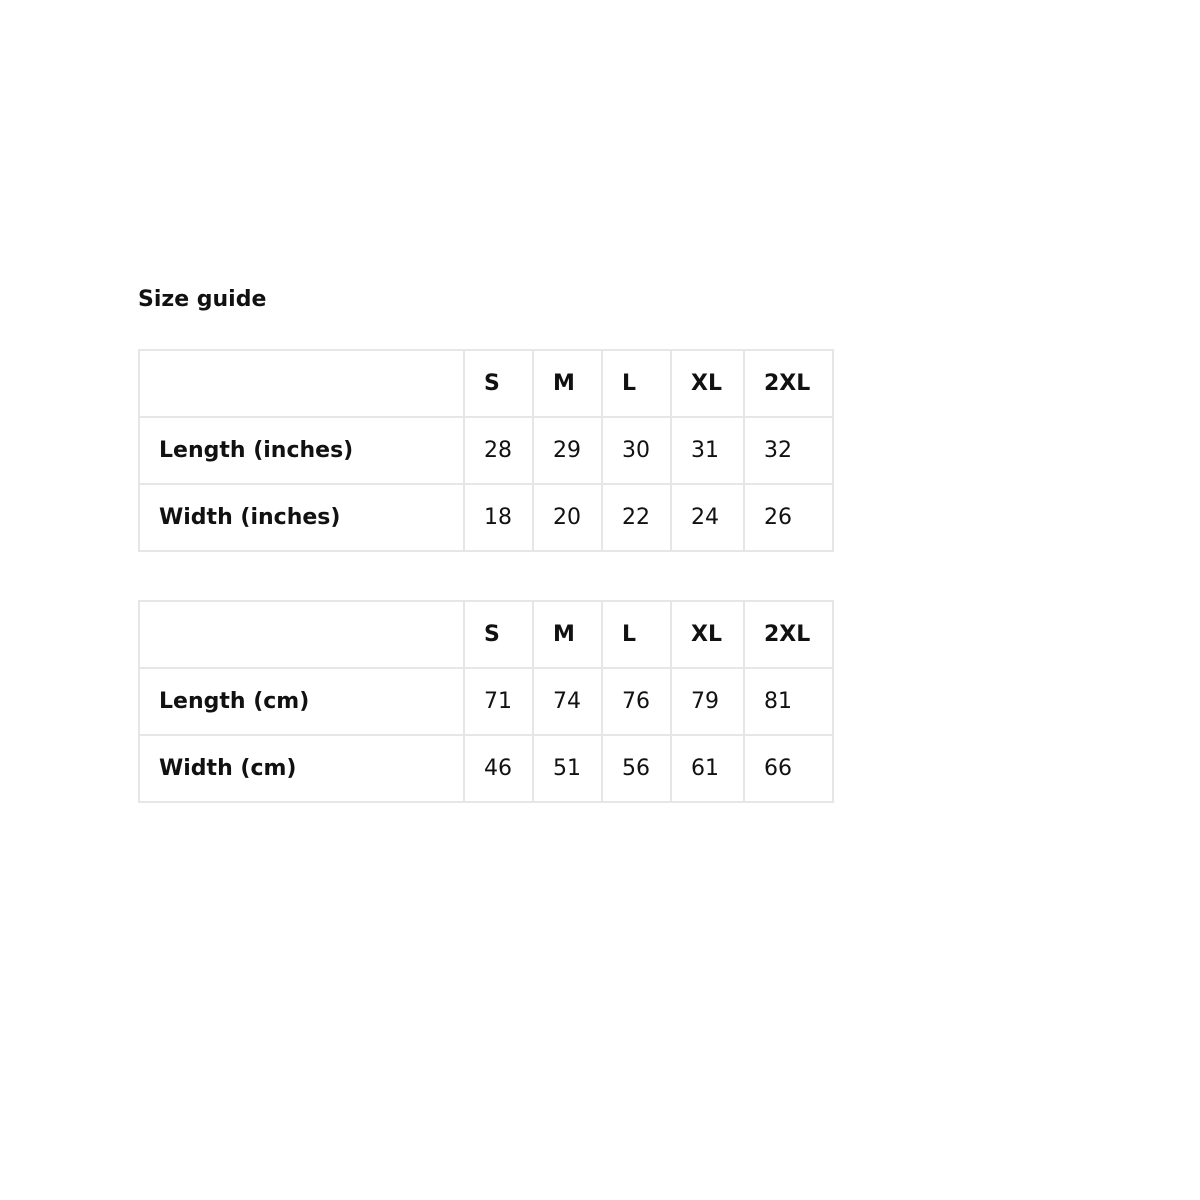  Describe the element at coordinates (788, 701) in the screenshot. I see `table-cell: 81` at that location.